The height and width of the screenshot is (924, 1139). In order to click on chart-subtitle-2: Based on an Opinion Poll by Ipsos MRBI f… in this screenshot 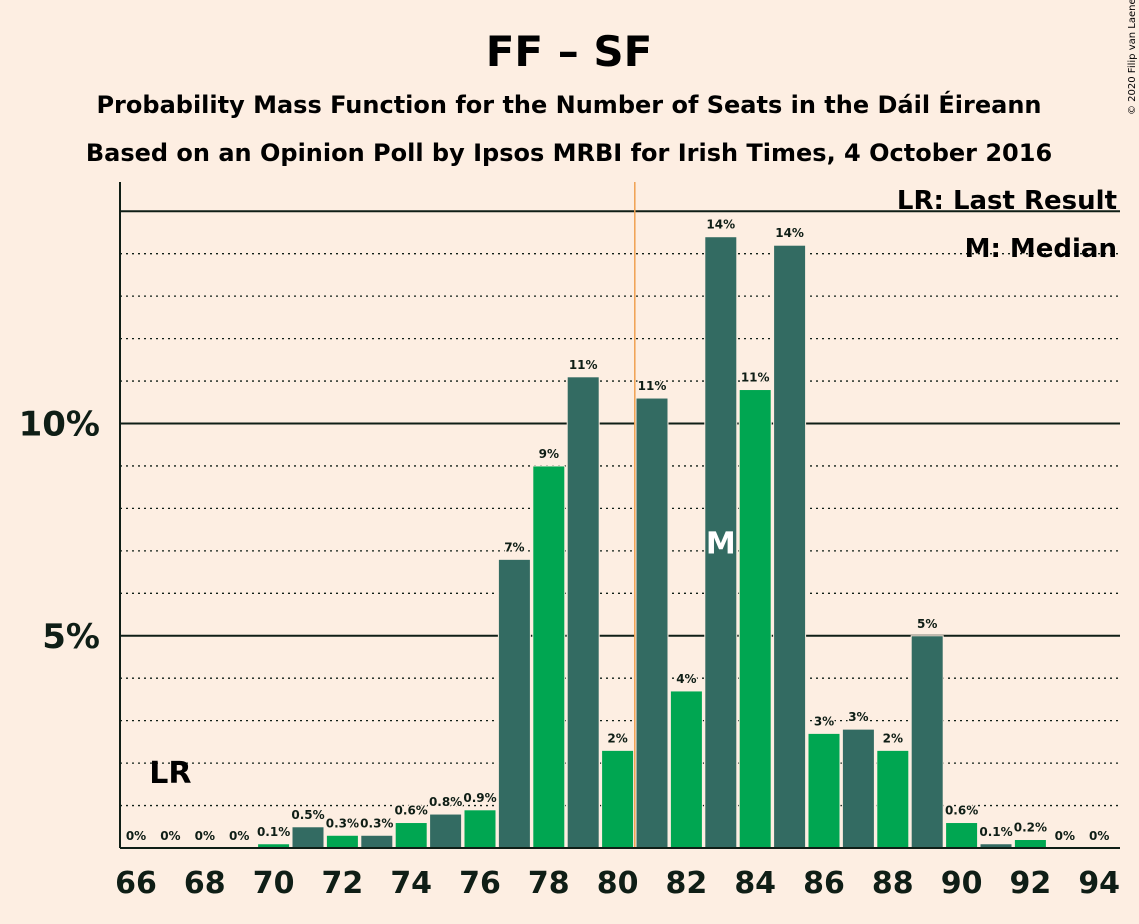, I will do `click(569, 153)`.